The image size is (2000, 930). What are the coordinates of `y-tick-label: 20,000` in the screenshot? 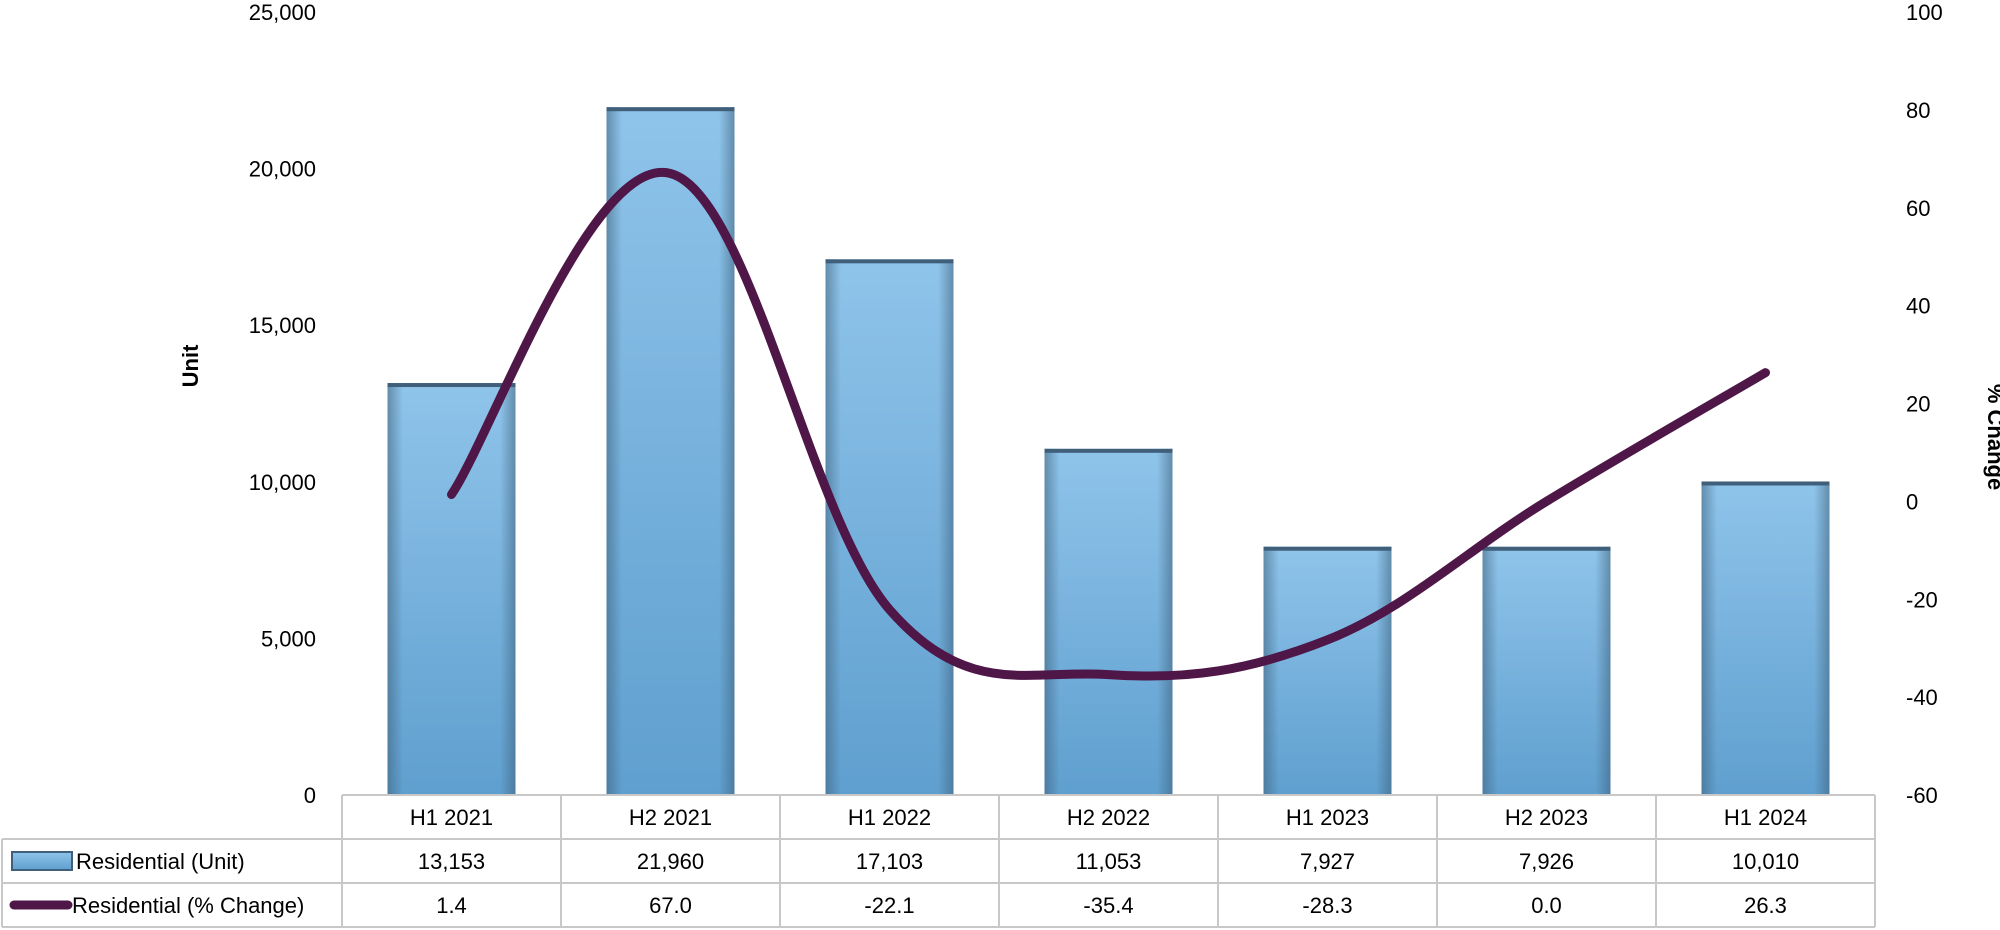 It's located at (282, 169).